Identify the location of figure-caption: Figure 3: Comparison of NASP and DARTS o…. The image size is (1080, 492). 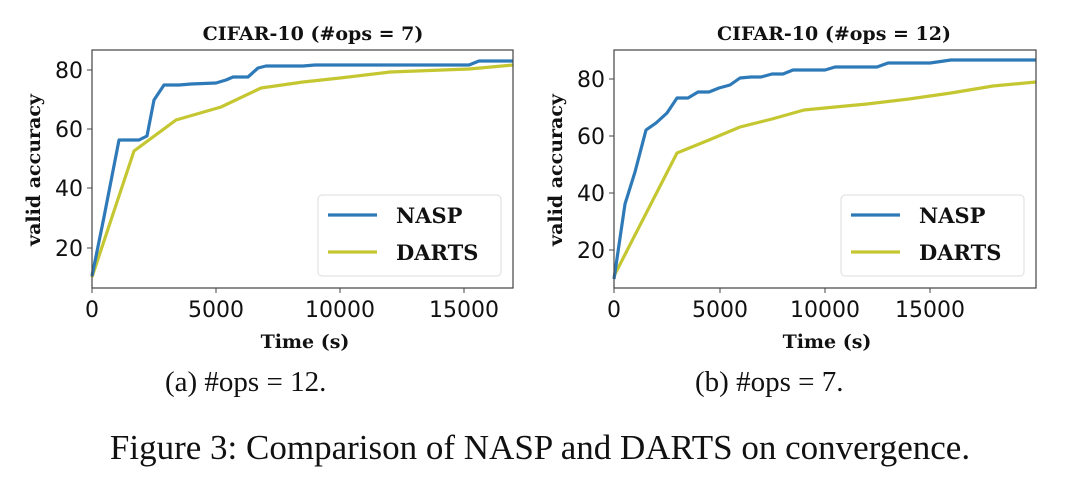
(540, 447).